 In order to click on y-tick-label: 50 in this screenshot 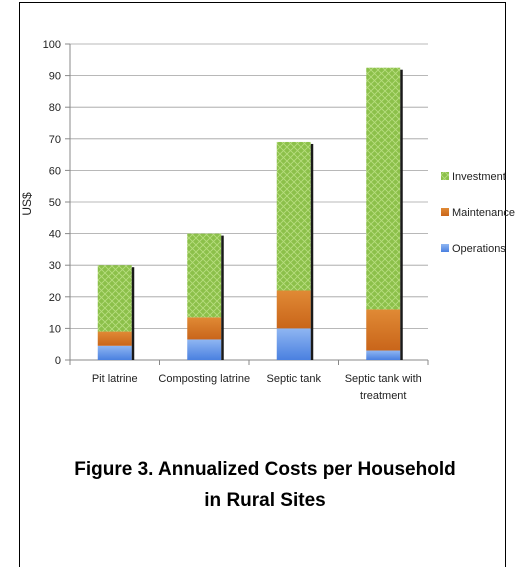, I will do `click(55, 203)`.